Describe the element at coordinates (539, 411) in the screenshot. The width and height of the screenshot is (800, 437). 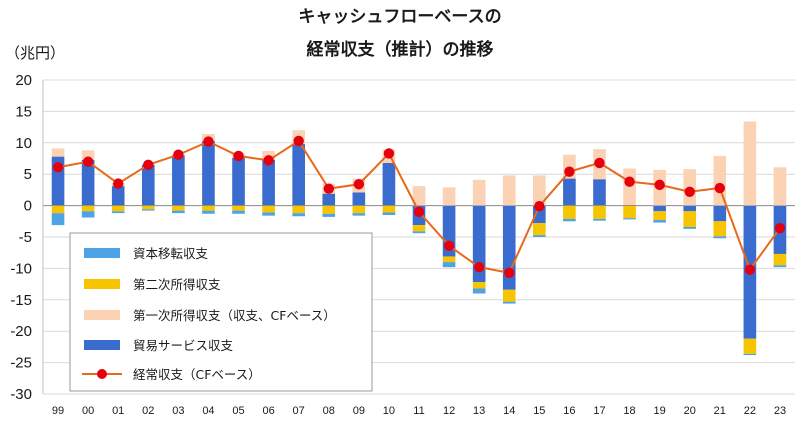
I see `x-tick-label: 15` at that location.